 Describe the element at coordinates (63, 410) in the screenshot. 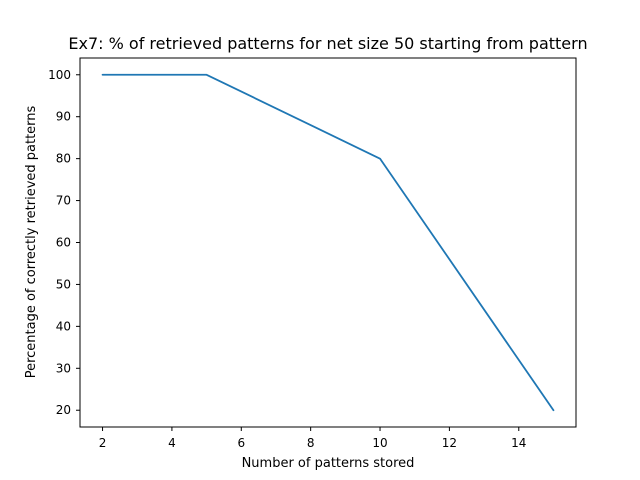

I see `y-tick-label: 20` at that location.